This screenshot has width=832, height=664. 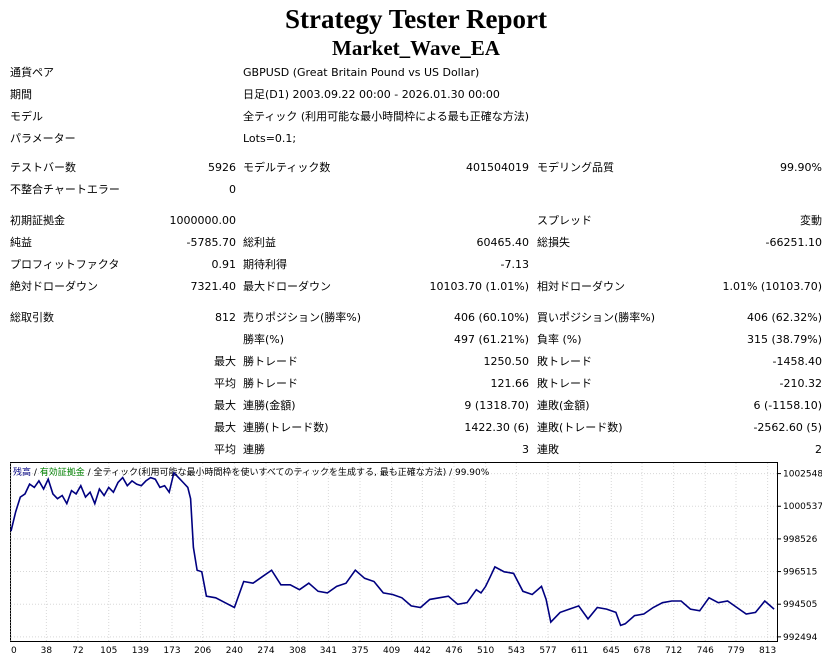 I want to click on x-tick-label: 678, so click(x=641, y=651).